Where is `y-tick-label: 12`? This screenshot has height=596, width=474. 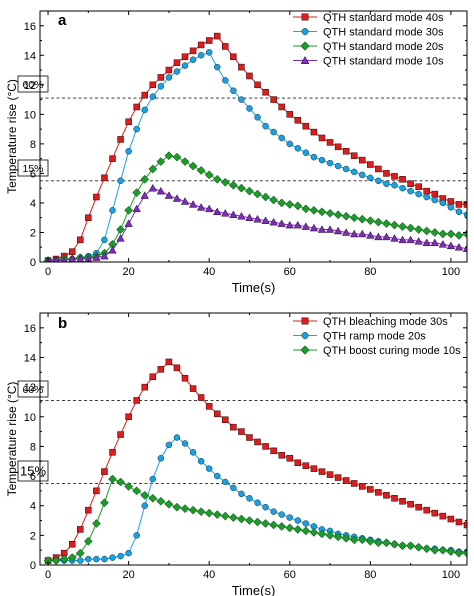
y-tick-label: 12 is located at coordinates (30, 86).